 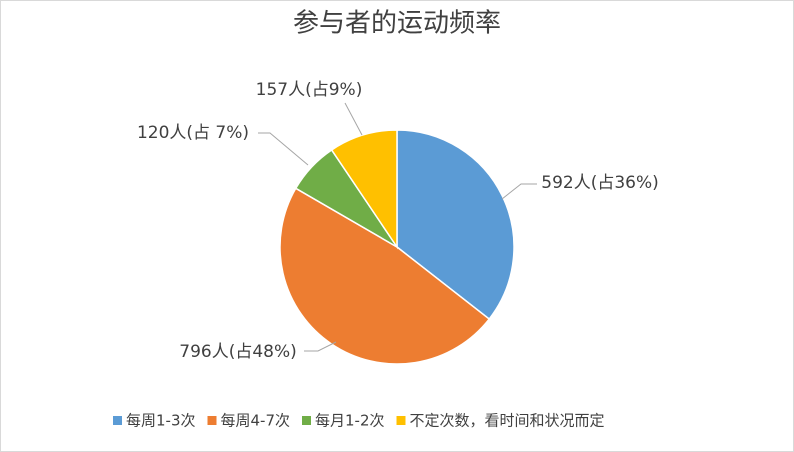 I want to click on data-label: 592人(占36%), so click(x=600, y=183).